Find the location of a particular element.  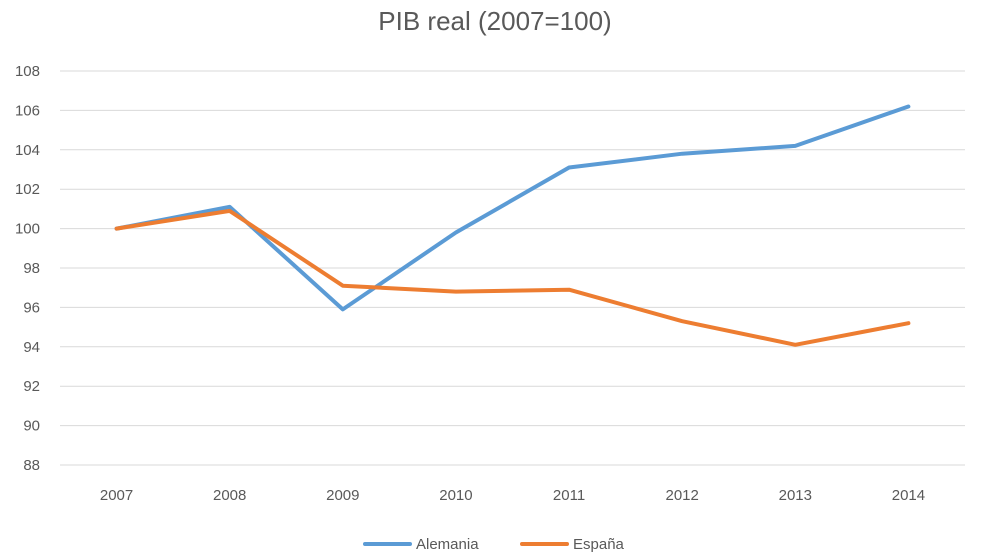

y-tick-label: 100 is located at coordinates (27, 229).